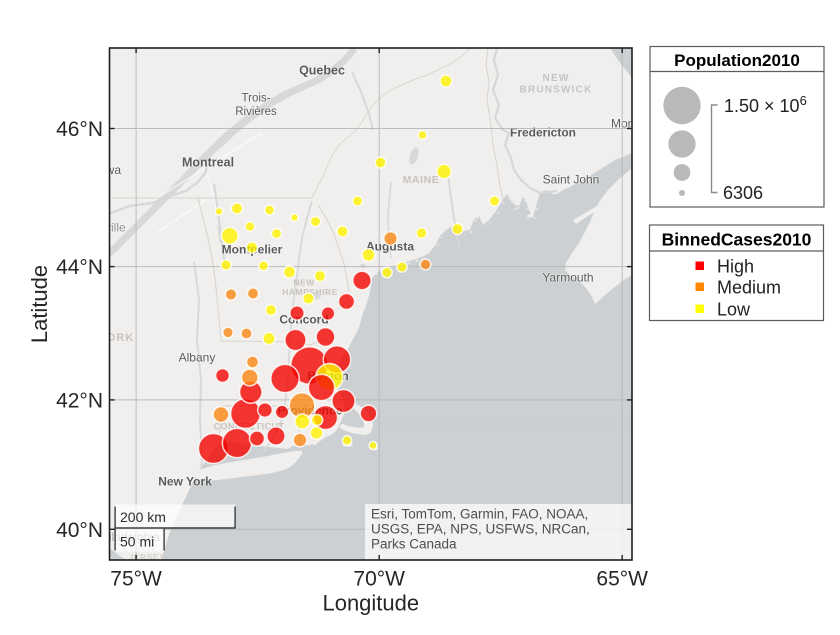 The width and height of the screenshot is (840, 635). Describe the element at coordinates (79, 129) in the screenshot. I see `svg-text: 46°N` at that location.